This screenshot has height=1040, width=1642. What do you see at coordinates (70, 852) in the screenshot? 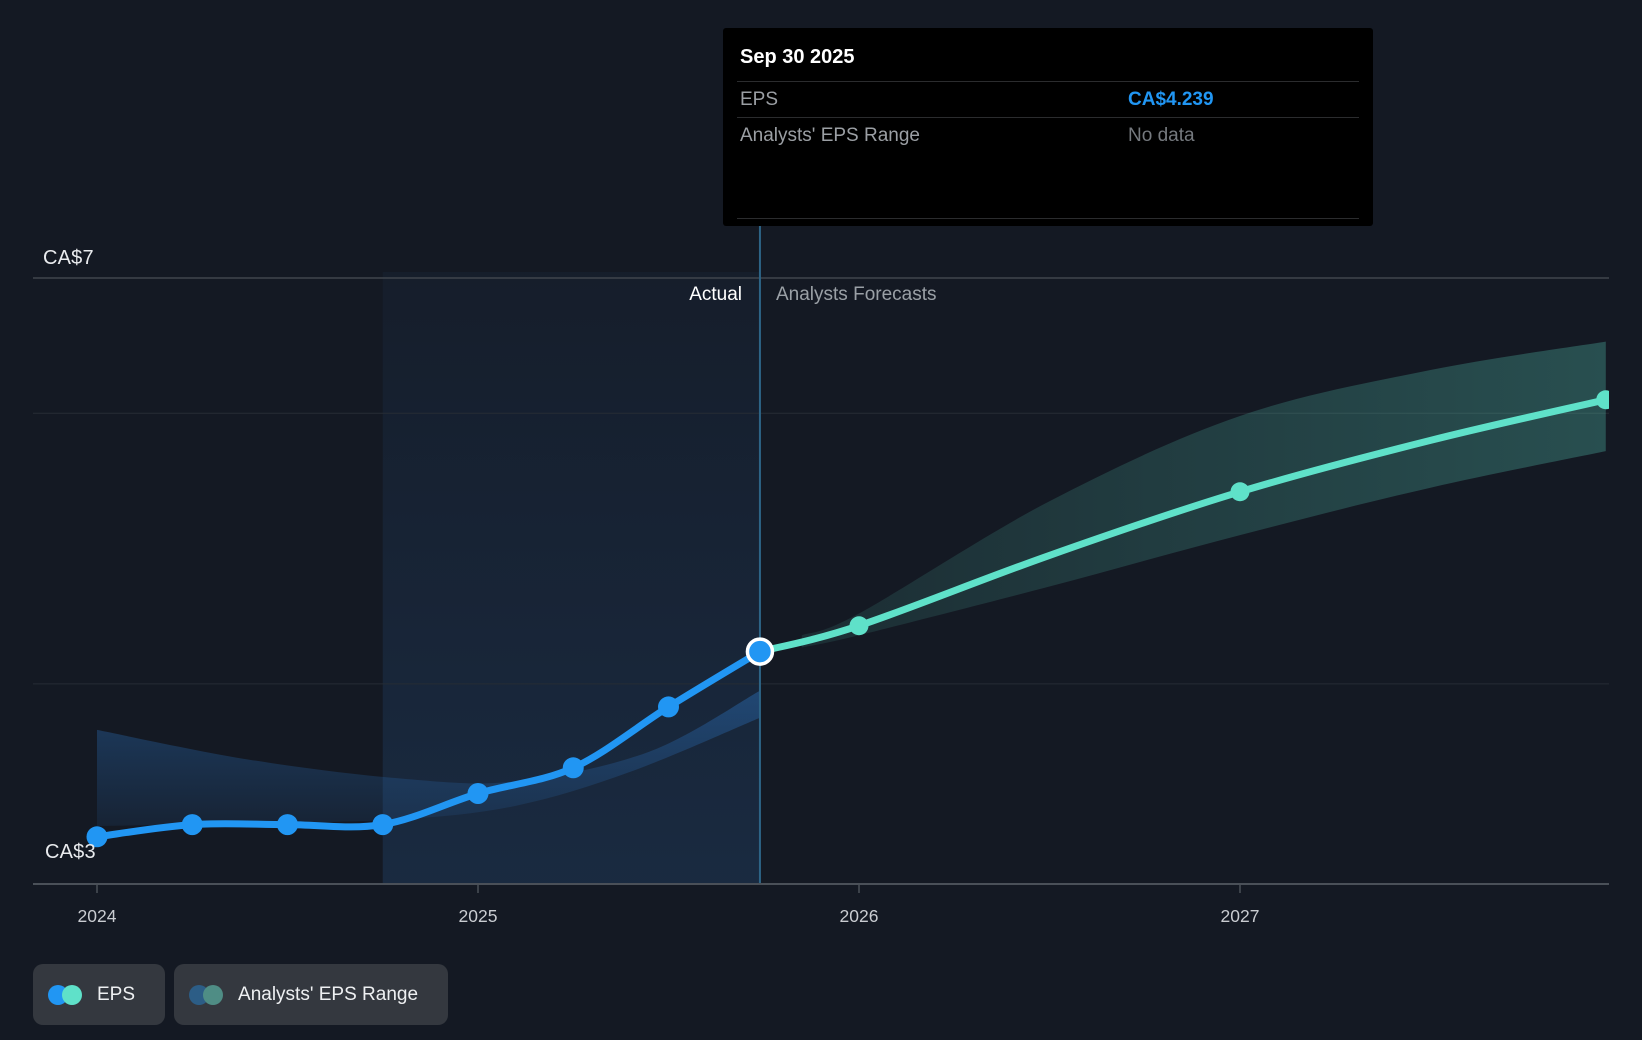
I see `y-axis-label-bottom: CA$3` at bounding box center [70, 852].